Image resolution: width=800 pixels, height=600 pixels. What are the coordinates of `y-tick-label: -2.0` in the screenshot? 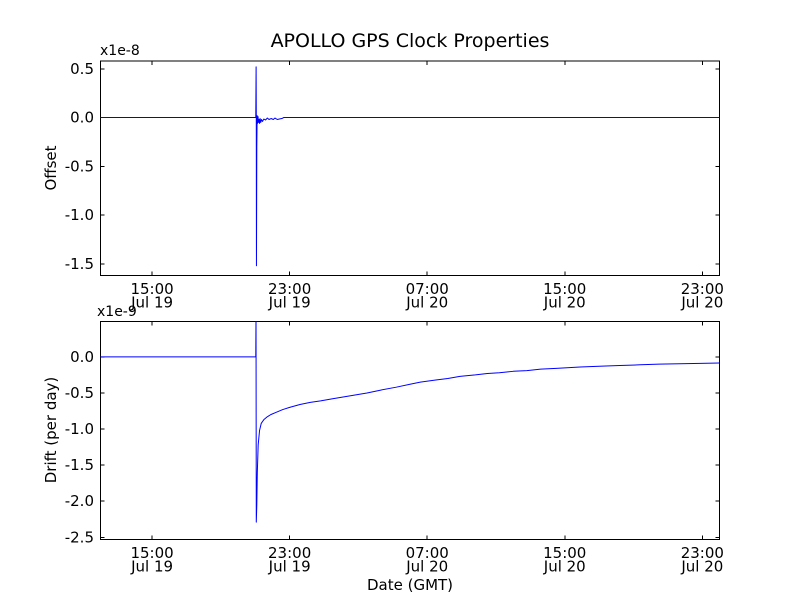 It's located at (79, 501).